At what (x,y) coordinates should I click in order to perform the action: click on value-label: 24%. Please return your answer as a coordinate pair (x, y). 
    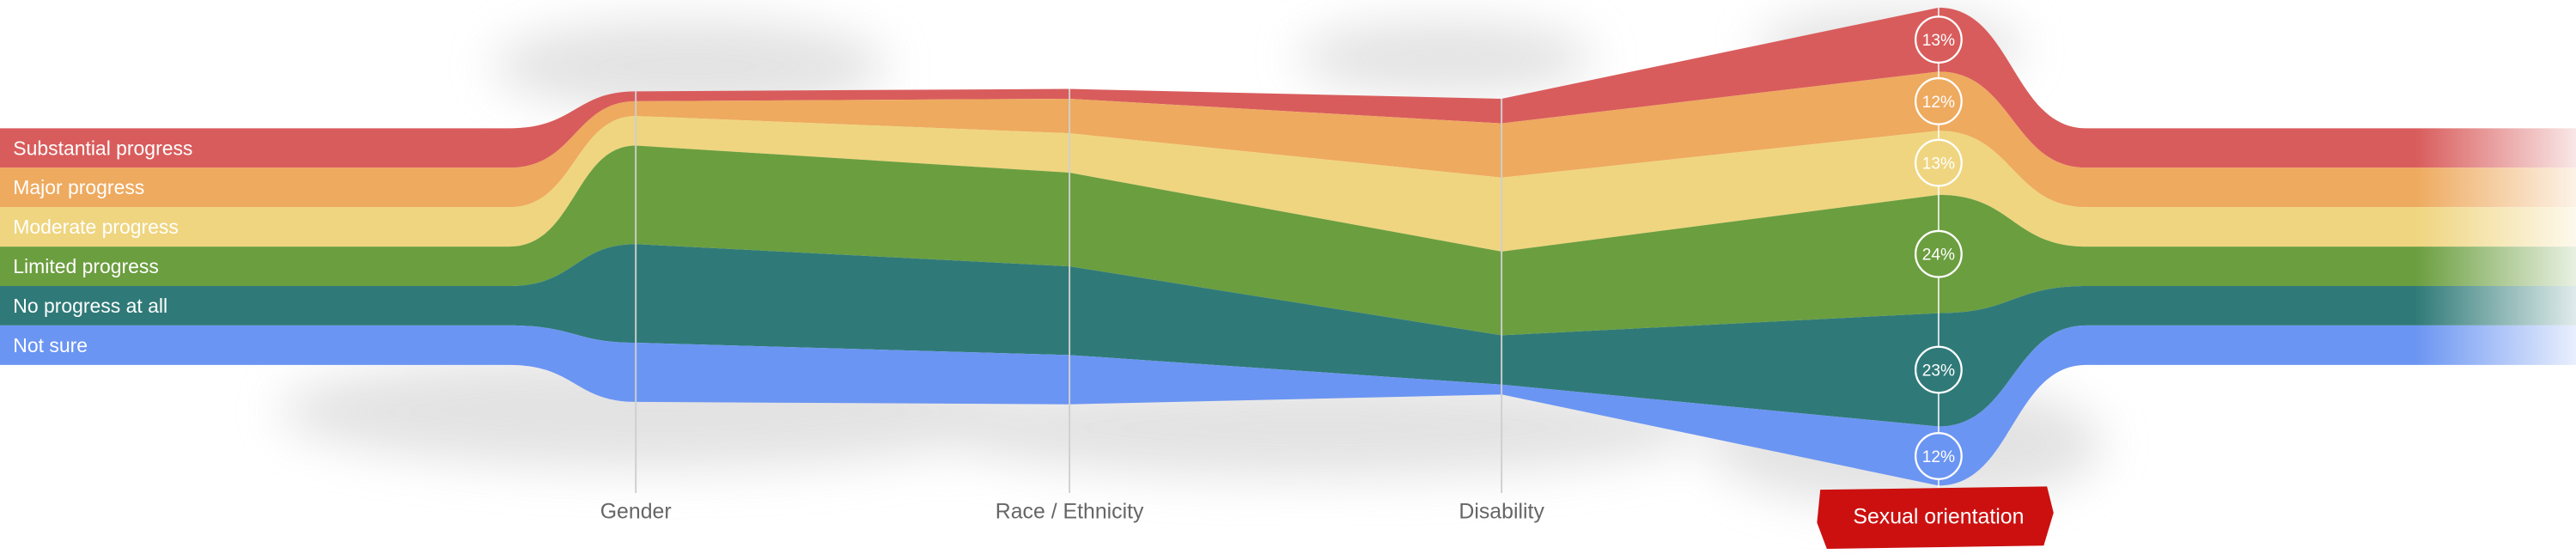
    Looking at the image, I should click on (1938, 256).